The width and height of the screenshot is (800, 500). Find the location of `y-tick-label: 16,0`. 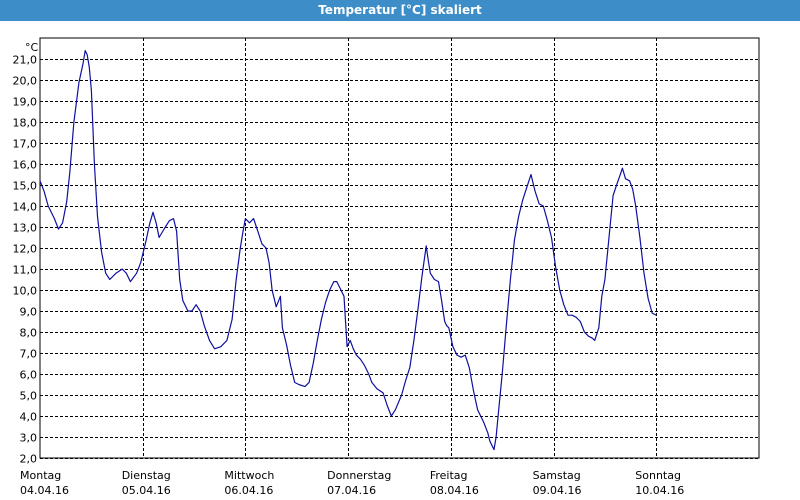

y-tick-label: 16,0 is located at coordinates (25, 165).